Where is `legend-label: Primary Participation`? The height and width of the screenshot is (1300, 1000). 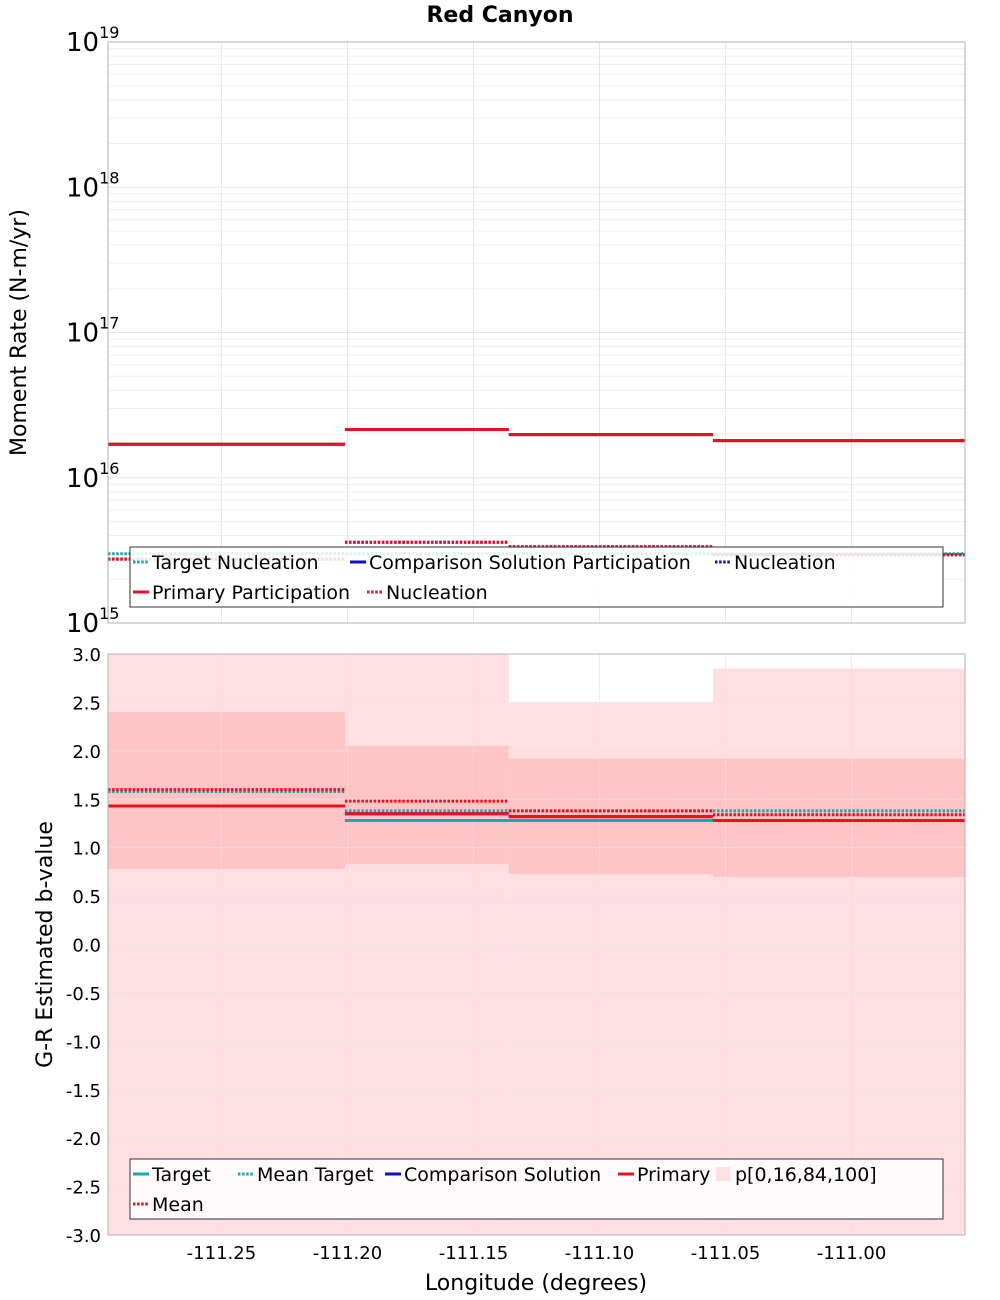
legend-label: Primary Participation is located at coordinates (251, 593).